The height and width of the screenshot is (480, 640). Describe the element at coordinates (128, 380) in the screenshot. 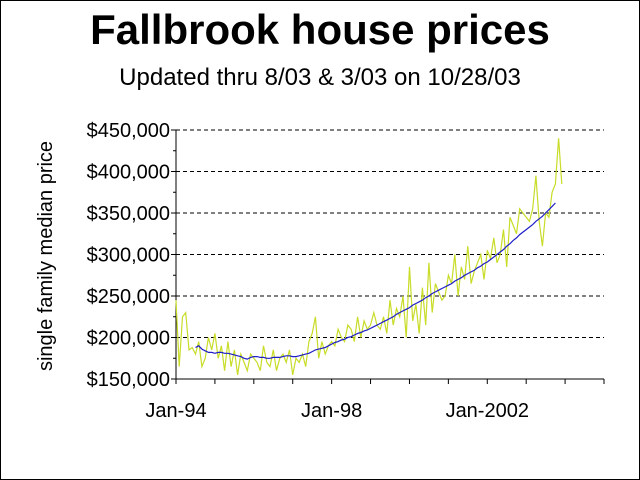

I see `y-tick-label: $150,000` at that location.